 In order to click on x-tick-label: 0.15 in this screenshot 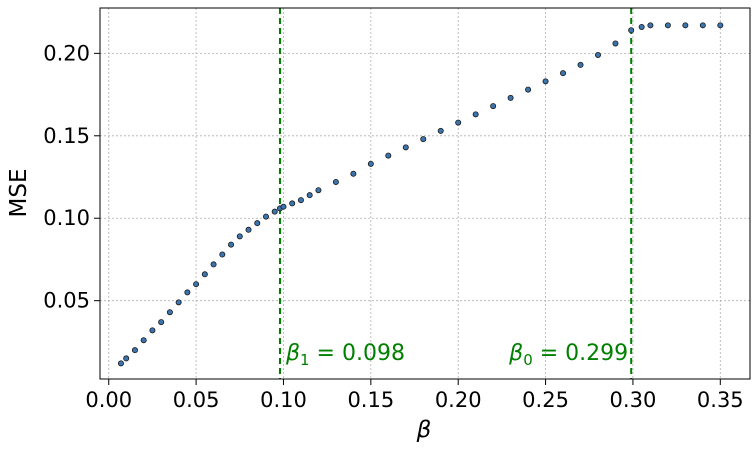, I will do `click(370, 400)`.